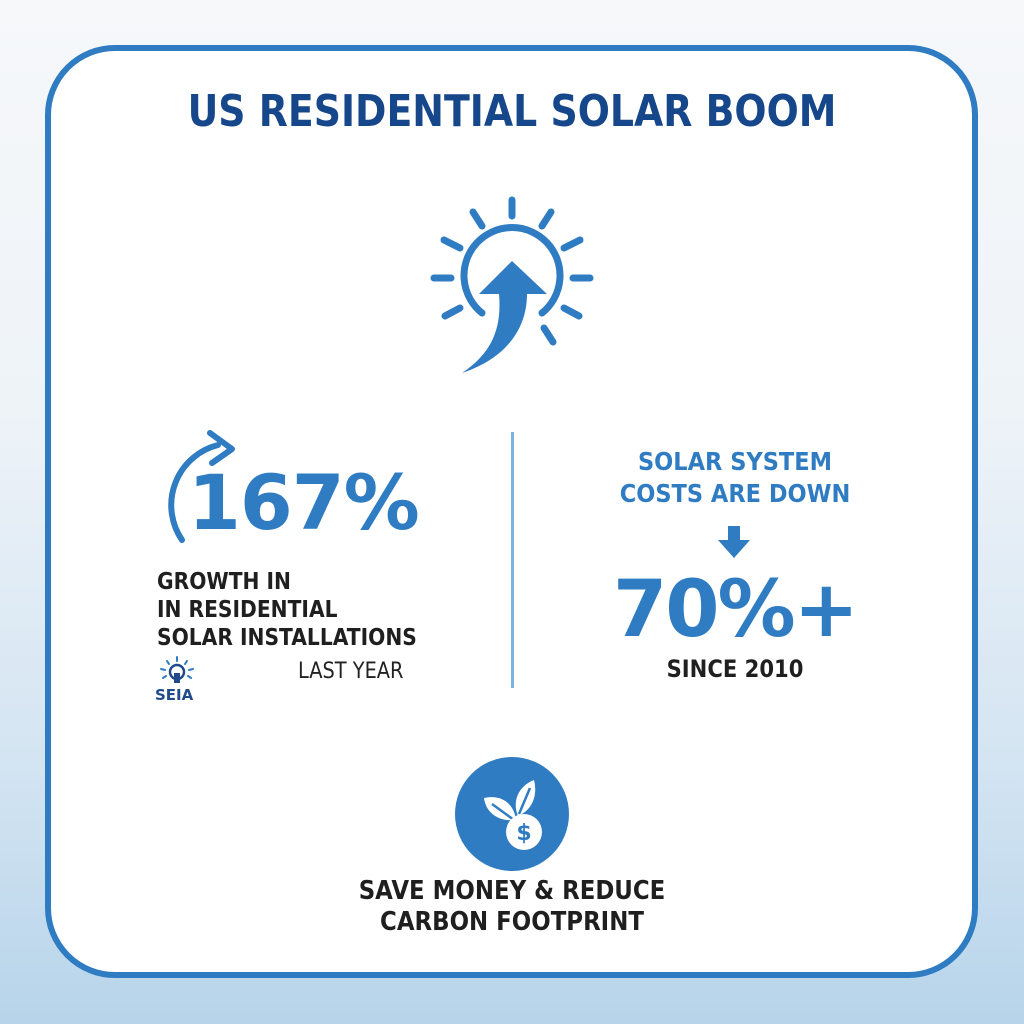  What do you see at coordinates (735, 610) in the screenshot?
I see `cost-reduction-percentage: 70%+` at bounding box center [735, 610].